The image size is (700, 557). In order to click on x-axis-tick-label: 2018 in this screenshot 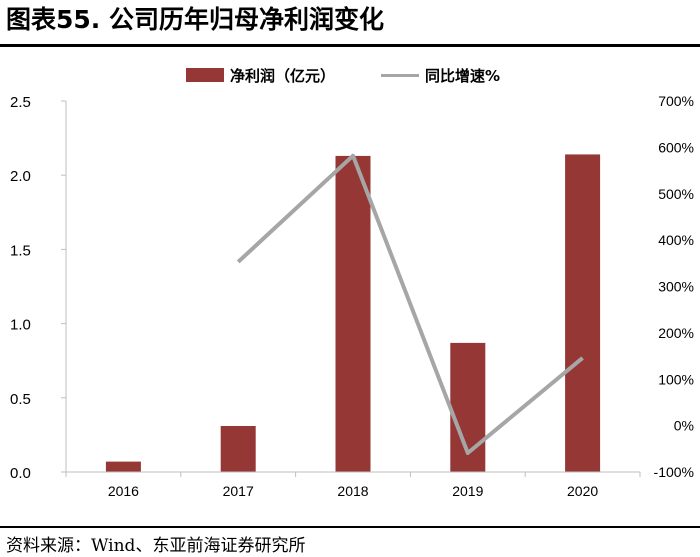, I will do `click(352, 491)`.